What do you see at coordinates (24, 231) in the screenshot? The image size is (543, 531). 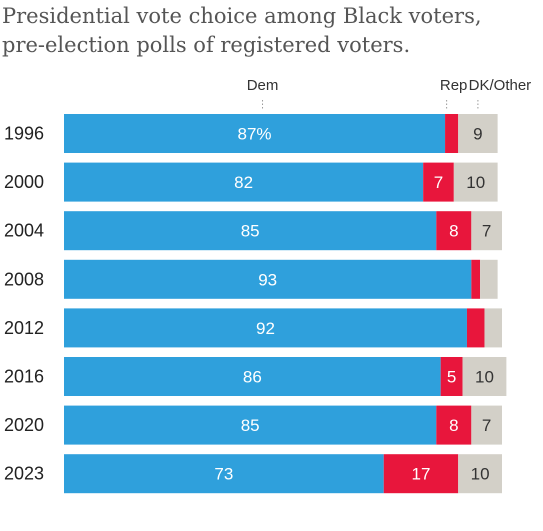 I see `year-label: 2004` at bounding box center [24, 231].